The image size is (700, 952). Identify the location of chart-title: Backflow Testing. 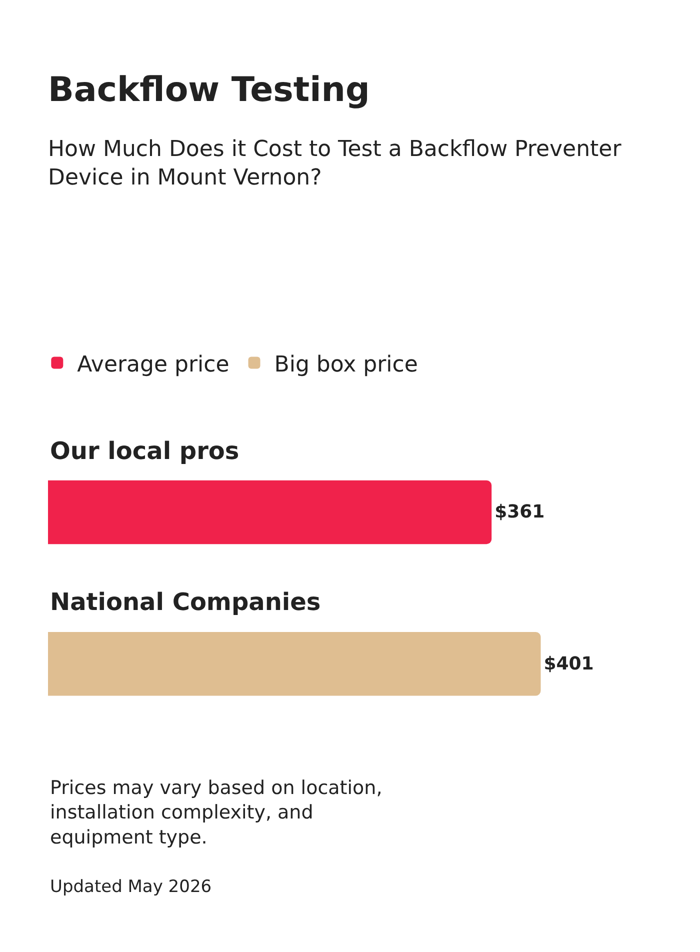
(209, 90).